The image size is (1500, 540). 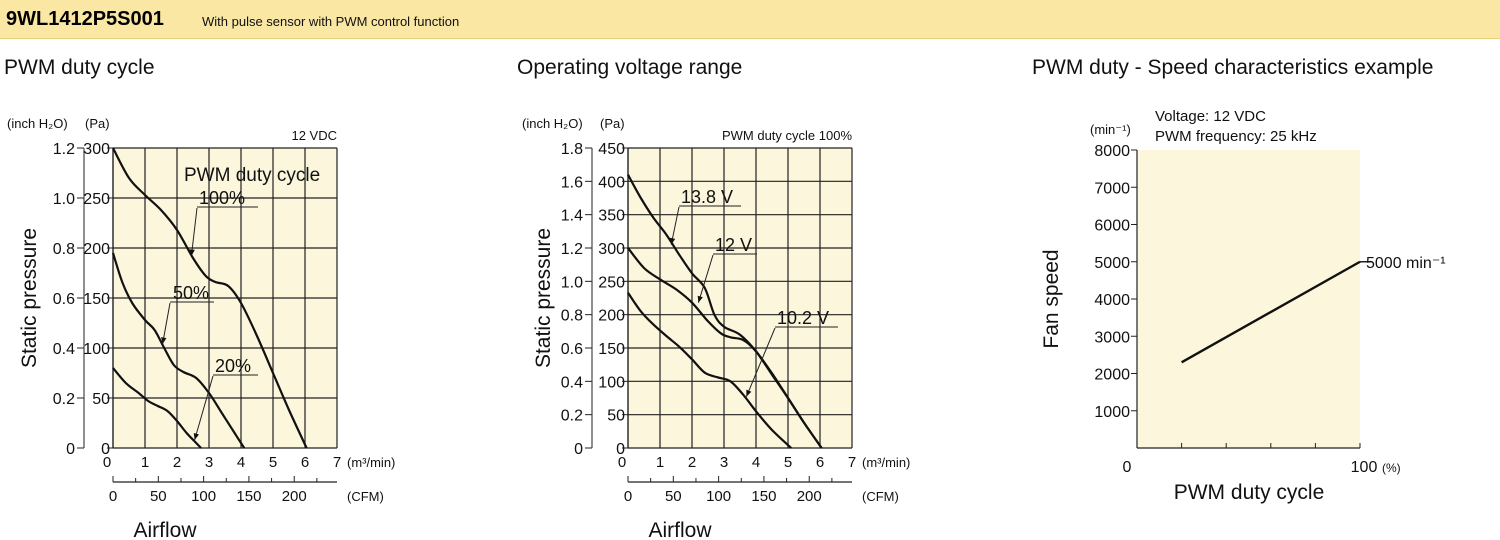 I want to click on chart3-title: PWM duty - Speed characteristics example, so click(x=1233, y=67).